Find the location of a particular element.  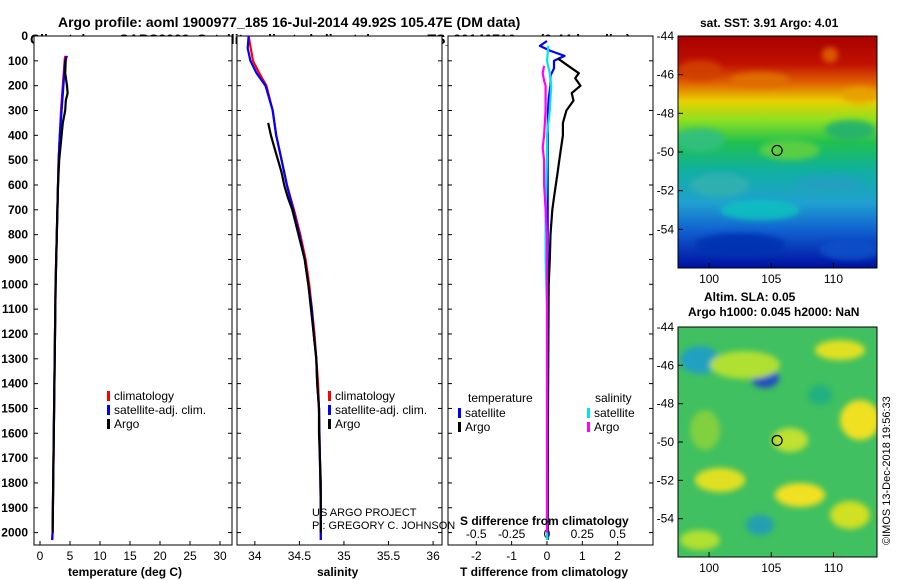

difference-x-tick-label: -2 is located at coordinates (476, 556).